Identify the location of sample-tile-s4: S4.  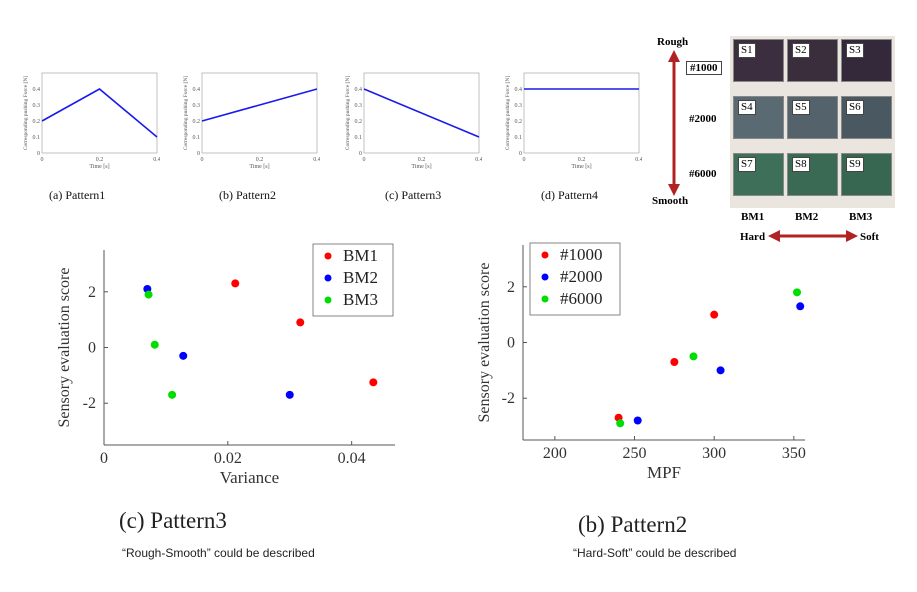
(758, 117).